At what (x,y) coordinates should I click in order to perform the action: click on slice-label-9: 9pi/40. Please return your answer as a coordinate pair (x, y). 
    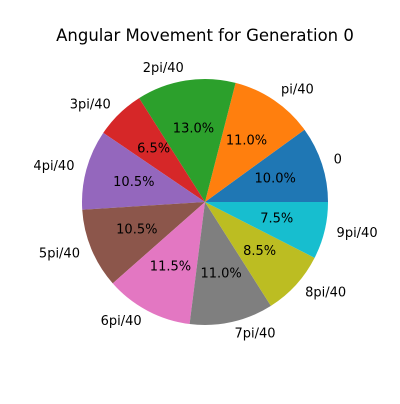
    Looking at the image, I should click on (357, 233).